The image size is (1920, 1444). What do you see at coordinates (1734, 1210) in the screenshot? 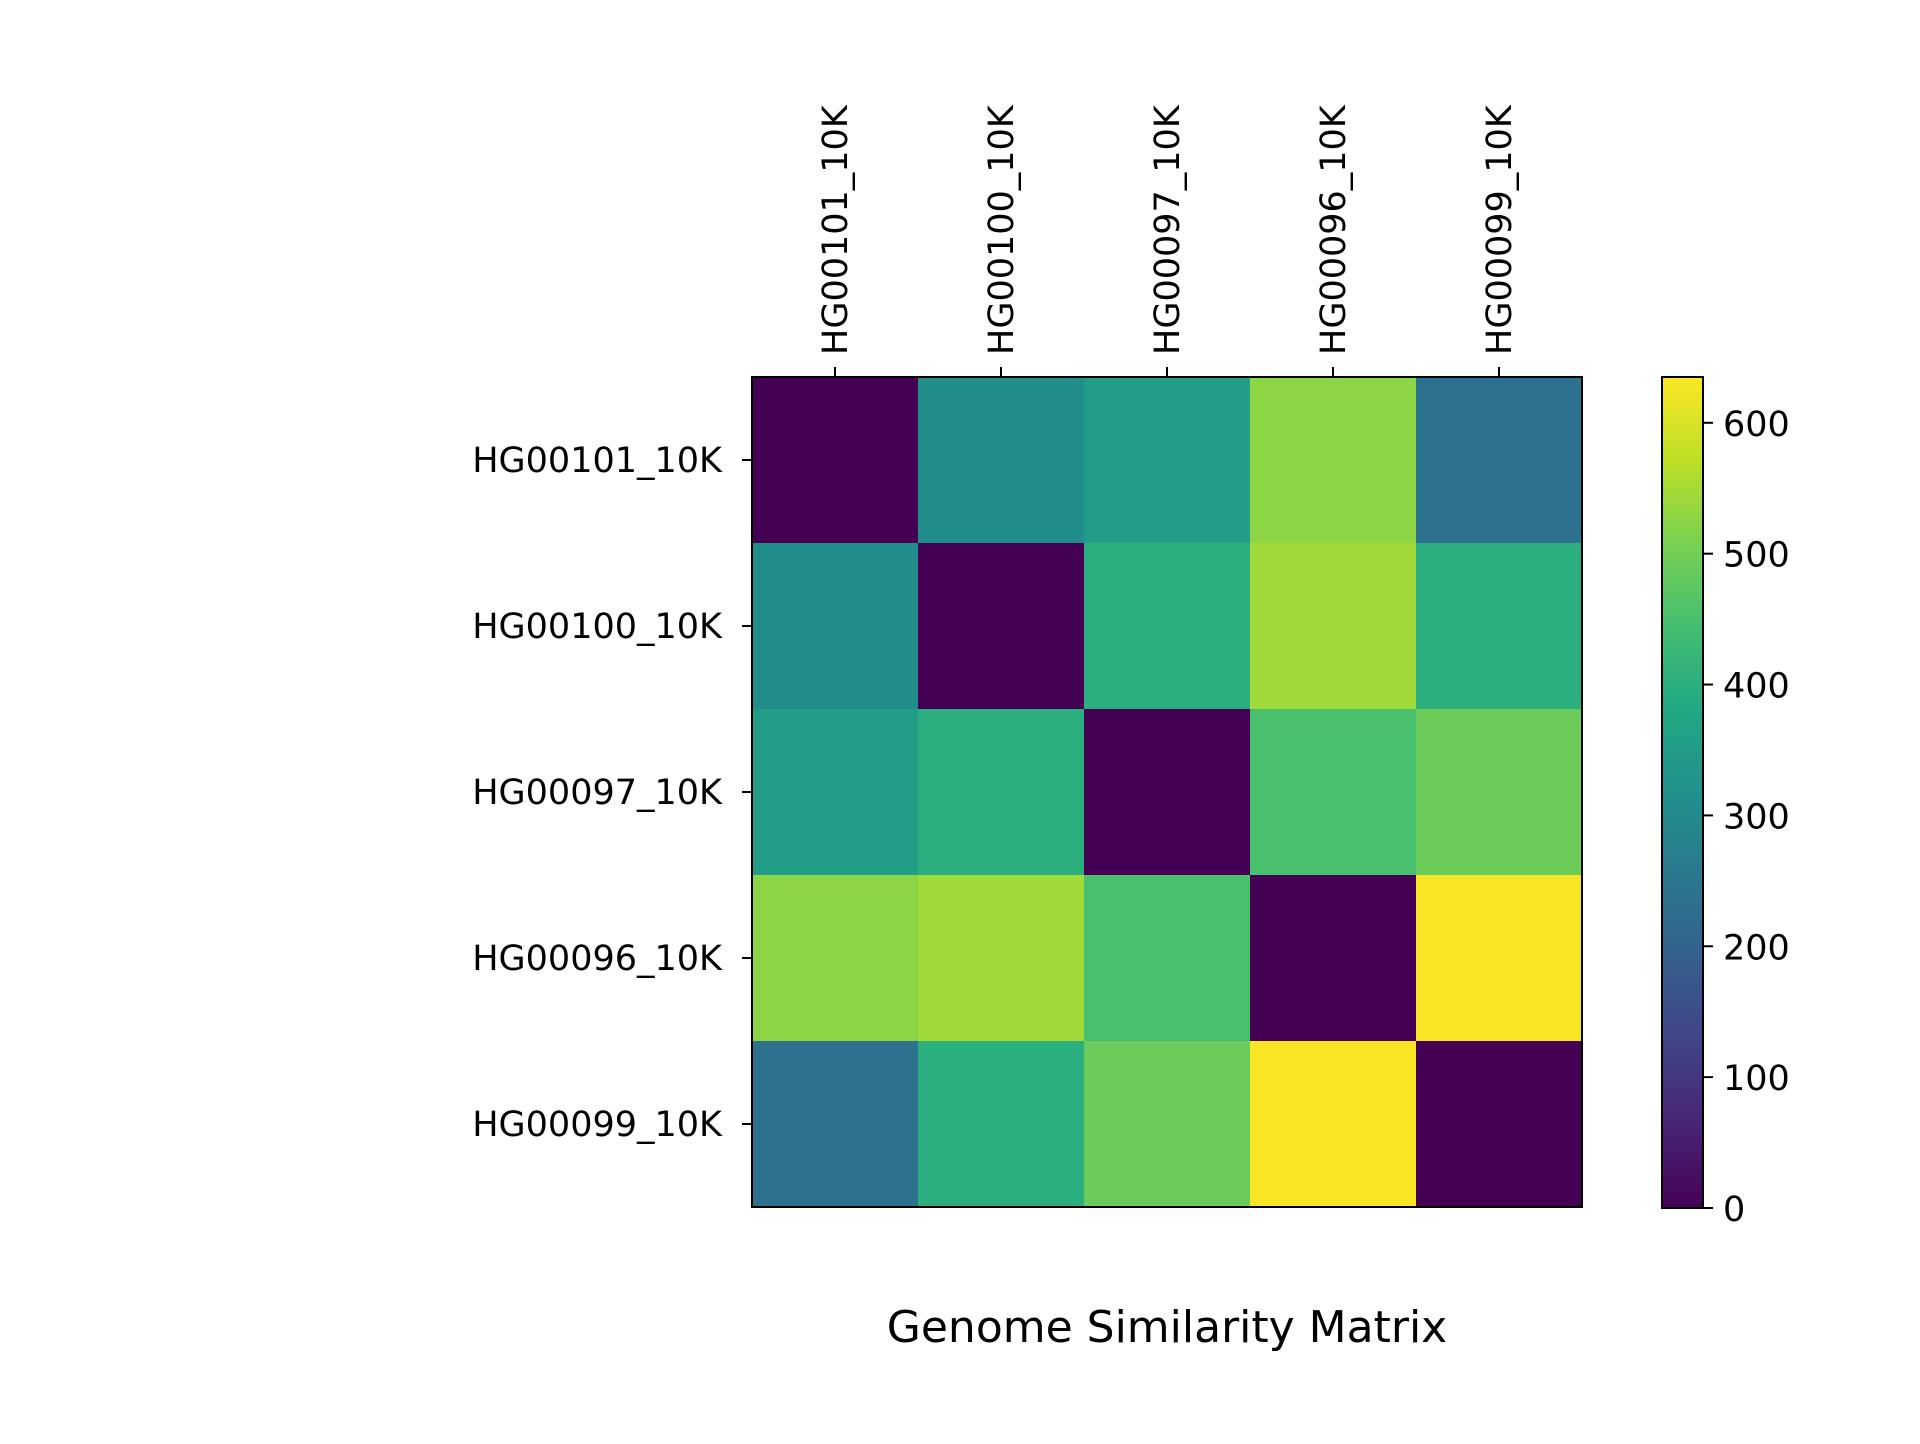
I see `colorbar-tick-label: 0` at bounding box center [1734, 1210].